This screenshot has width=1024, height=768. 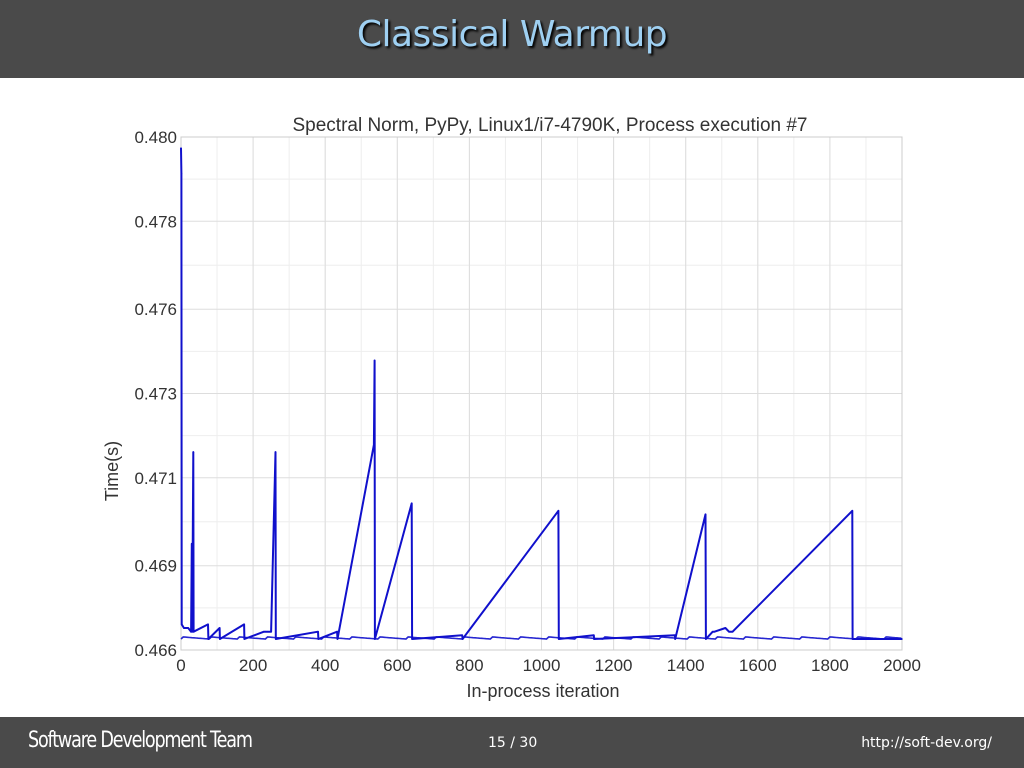 What do you see at coordinates (112, 471) in the screenshot?
I see `y-axis-label: Time(s)` at bounding box center [112, 471].